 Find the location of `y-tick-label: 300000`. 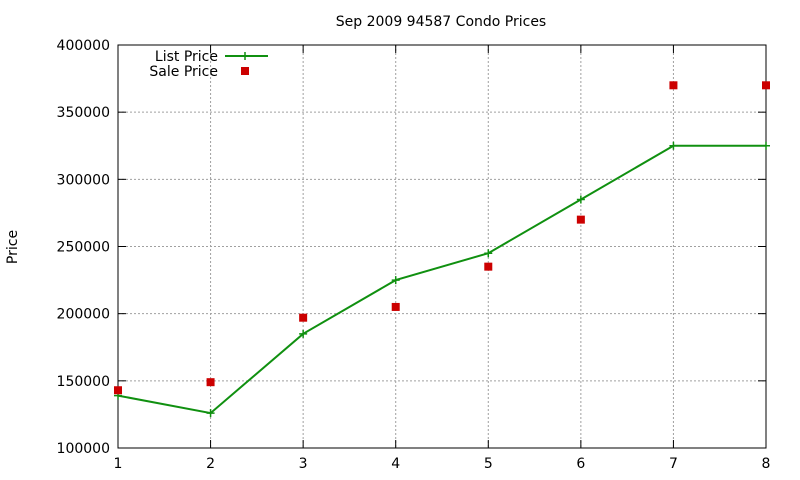

y-tick-label: 300000 is located at coordinates (83, 180).